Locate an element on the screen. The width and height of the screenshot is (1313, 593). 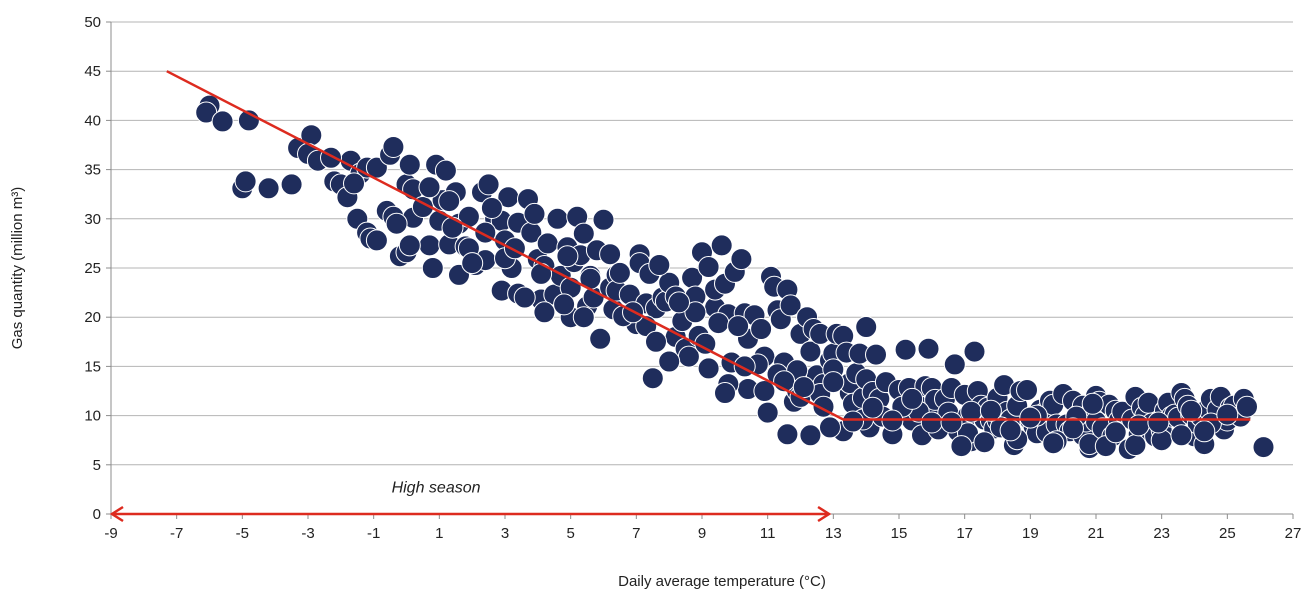
x-tick-label: 11 is located at coordinates (768, 533).